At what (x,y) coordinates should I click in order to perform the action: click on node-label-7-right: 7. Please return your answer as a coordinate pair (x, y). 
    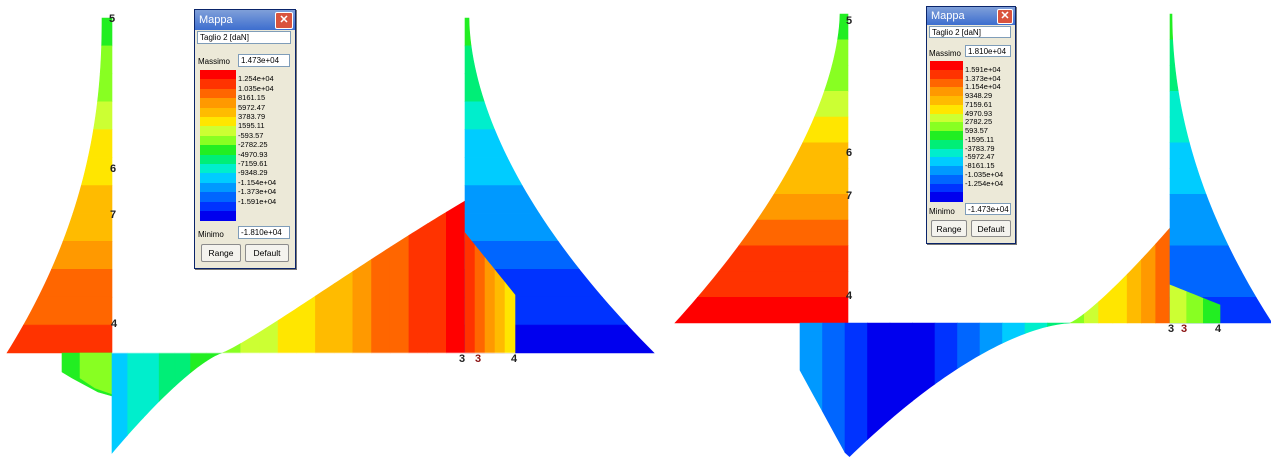
    Looking at the image, I should click on (849, 196).